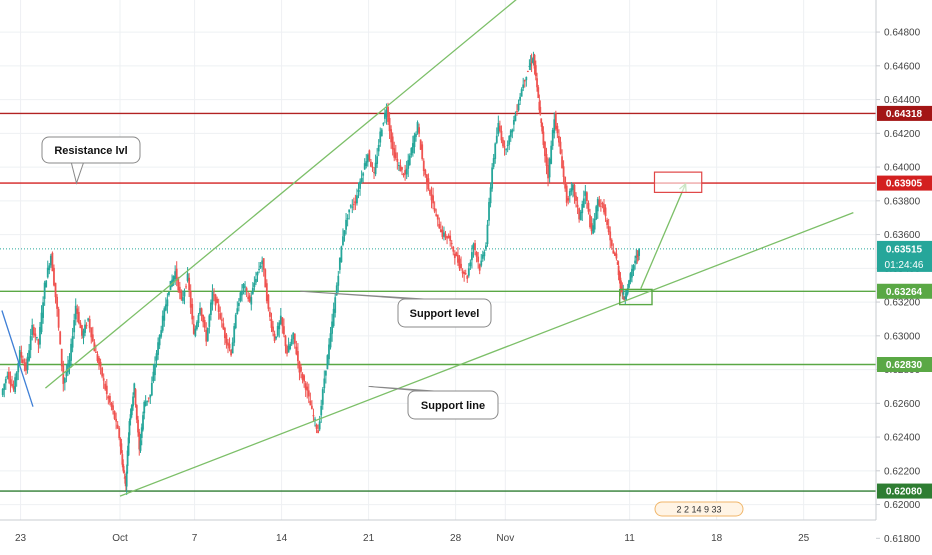 This screenshot has width=932, height=555. What do you see at coordinates (663, 236) in the screenshot?
I see `projection-arrow` at bounding box center [663, 236].